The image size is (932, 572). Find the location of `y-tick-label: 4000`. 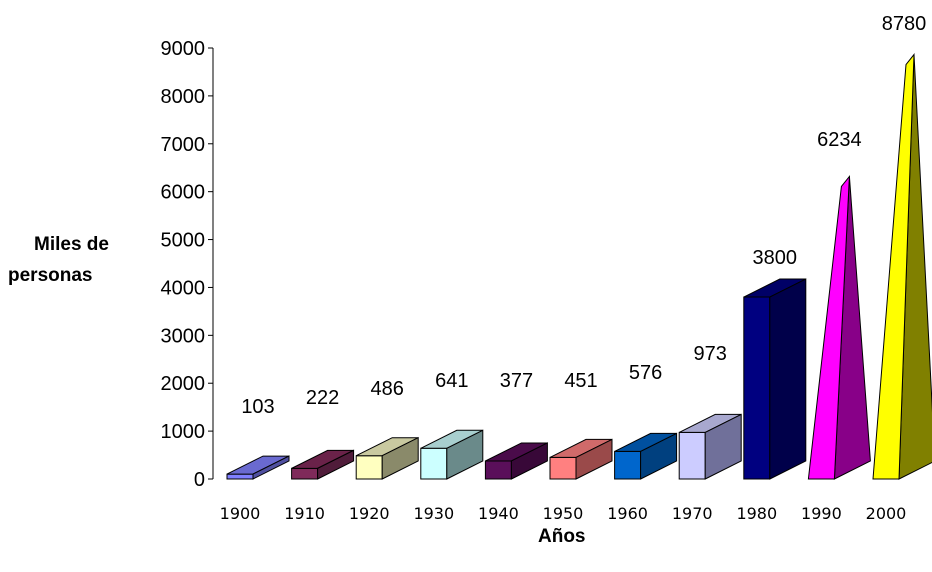

y-tick-label: 4000 is located at coordinates (183, 288).